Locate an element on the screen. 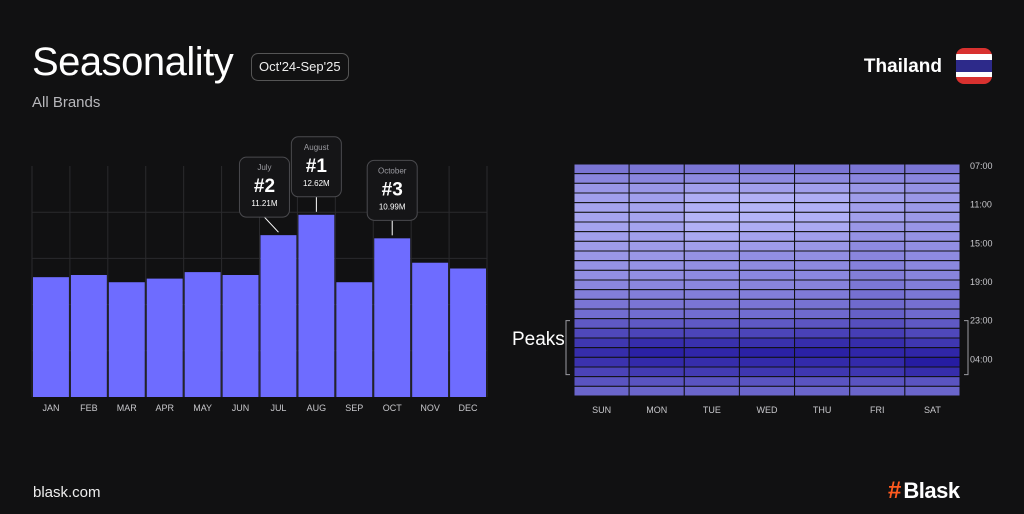  annotation-rank: #2 is located at coordinates (264, 186).